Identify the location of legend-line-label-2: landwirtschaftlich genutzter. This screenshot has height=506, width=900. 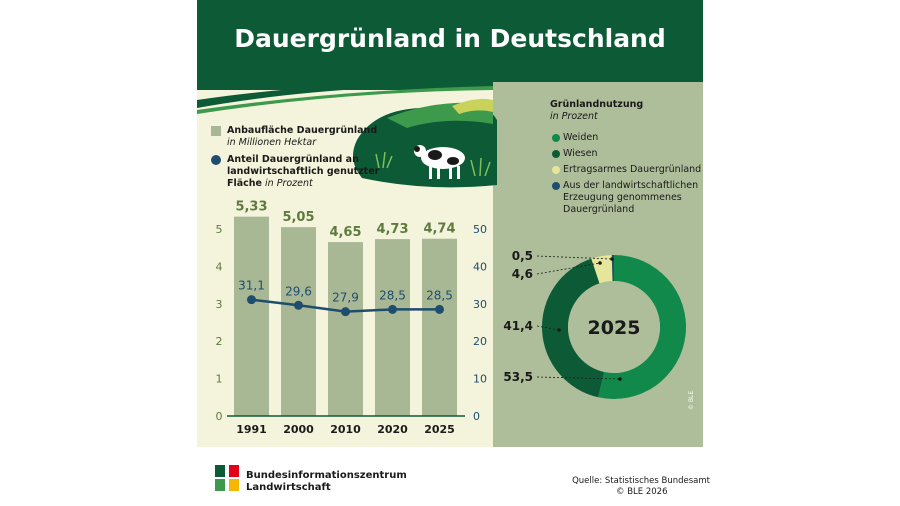
(303, 171).